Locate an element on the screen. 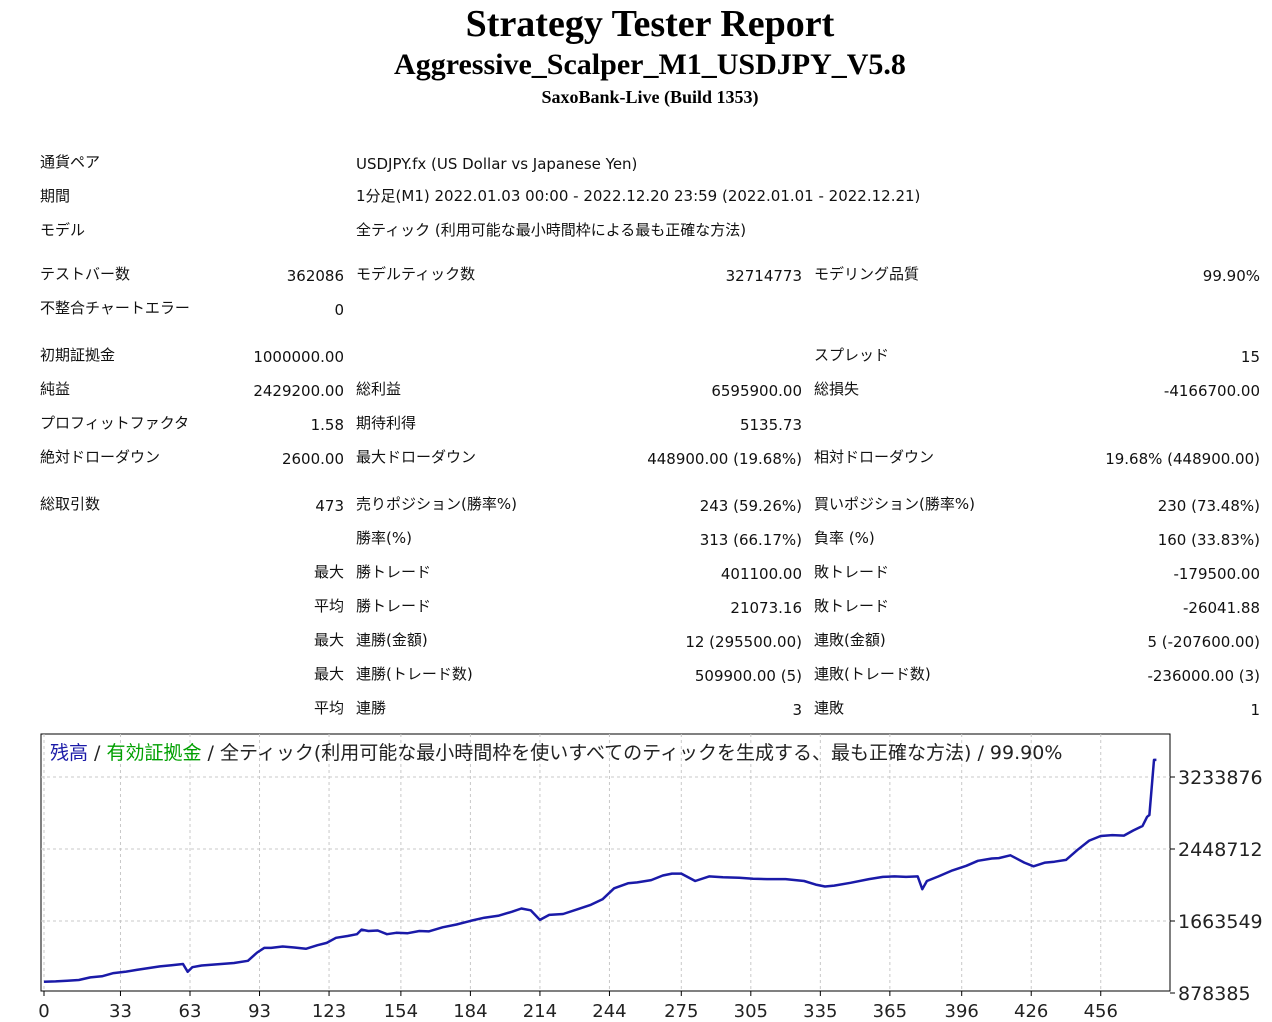 Image resolution: width=1272 pixels, height=1022 pixels. x-tick-label: 335 is located at coordinates (820, 1011).